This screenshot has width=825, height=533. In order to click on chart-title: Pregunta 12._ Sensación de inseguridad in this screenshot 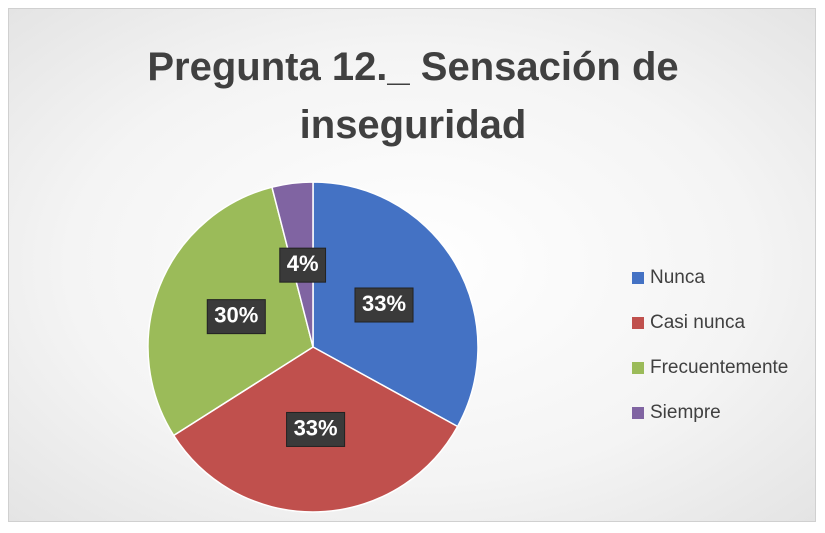, I will do `click(413, 96)`.